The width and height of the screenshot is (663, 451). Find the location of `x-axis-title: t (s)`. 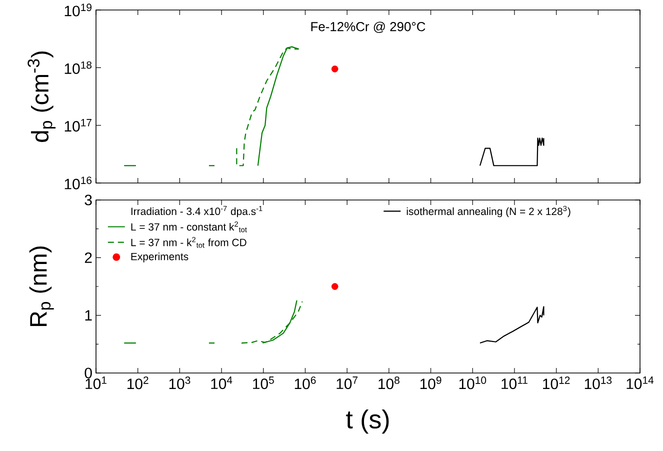

x-axis-title: t (s) is located at coordinates (367, 422).